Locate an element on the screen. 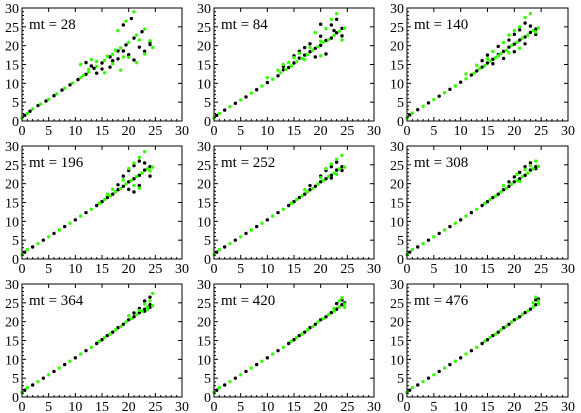  x-tick-label: 15 is located at coordinates (294, 131).